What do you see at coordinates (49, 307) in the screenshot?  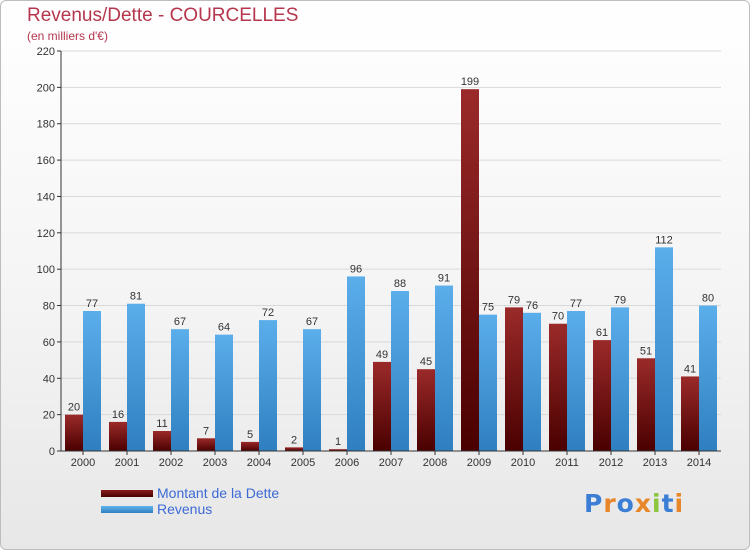 I see `y-tick-label: 80` at bounding box center [49, 307].